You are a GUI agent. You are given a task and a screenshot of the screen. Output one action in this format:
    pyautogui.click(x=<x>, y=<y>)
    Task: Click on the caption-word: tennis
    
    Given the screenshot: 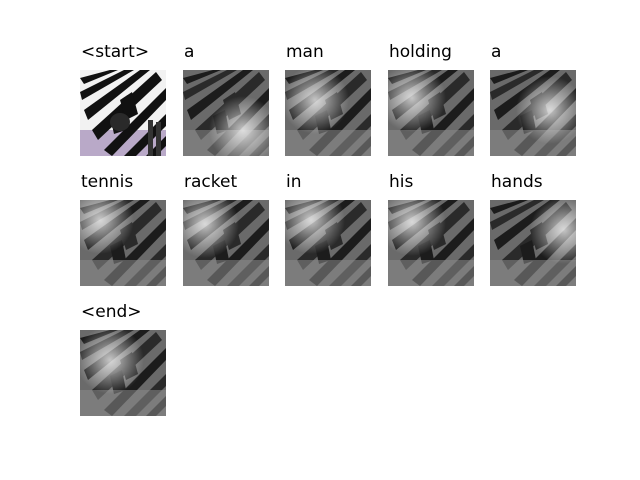 What is the action you would take?
    pyautogui.click(x=107, y=182)
    